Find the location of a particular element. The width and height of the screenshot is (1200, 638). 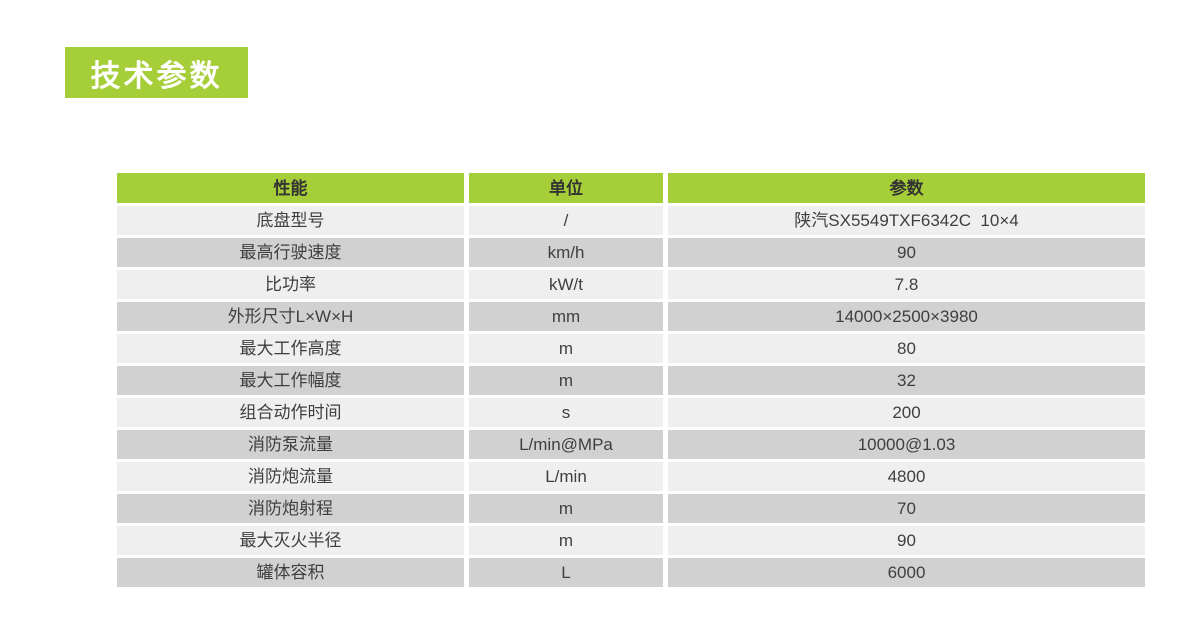

row-value-cell: 80 is located at coordinates (906, 348).